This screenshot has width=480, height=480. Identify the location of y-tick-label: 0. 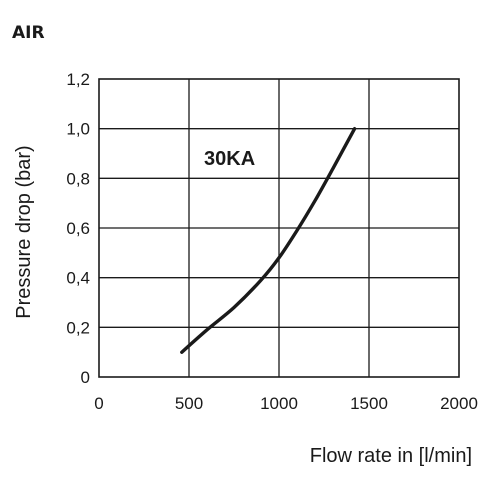
(85, 377).